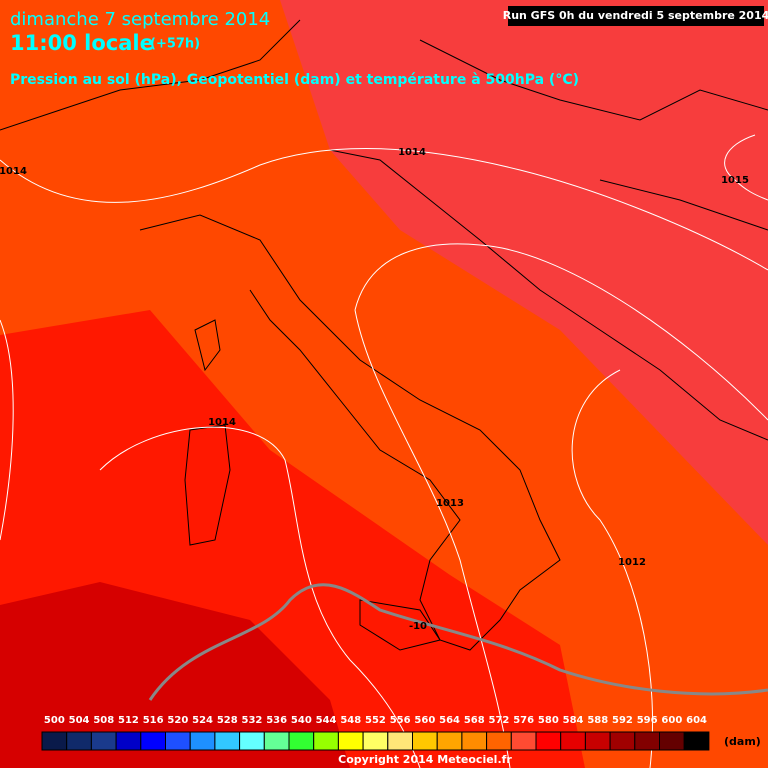 The width and height of the screenshot is (768, 772). What do you see at coordinates (742, 741) in the screenshot?
I see `legend-unit: (dam)` at bounding box center [742, 741].